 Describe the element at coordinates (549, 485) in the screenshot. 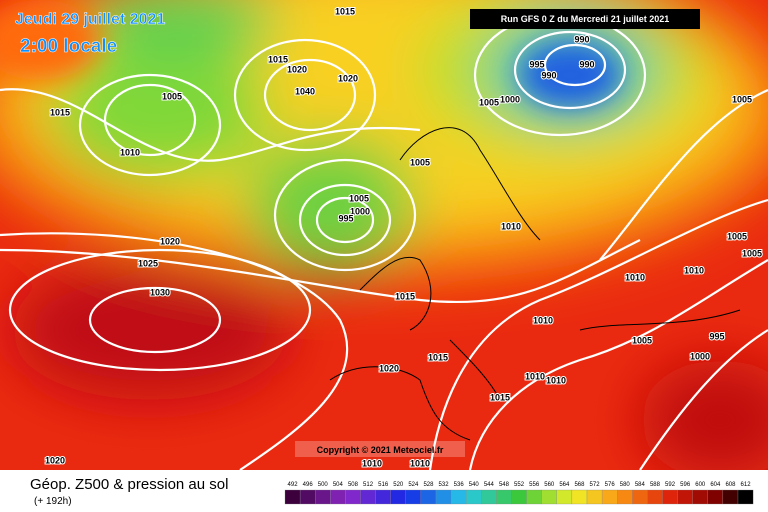

I see `colorbar-label: 560` at that location.